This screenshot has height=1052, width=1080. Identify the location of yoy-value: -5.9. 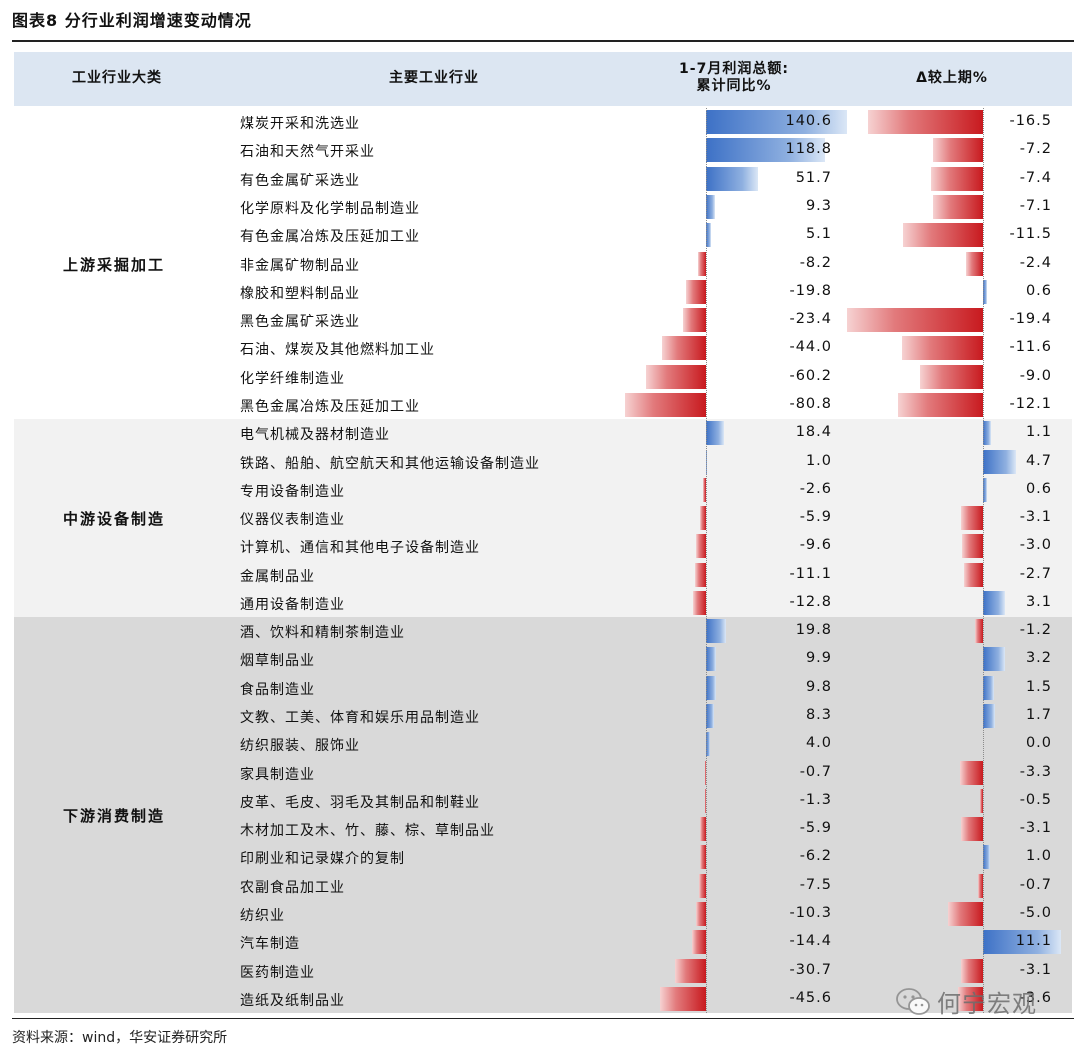
(815, 828).